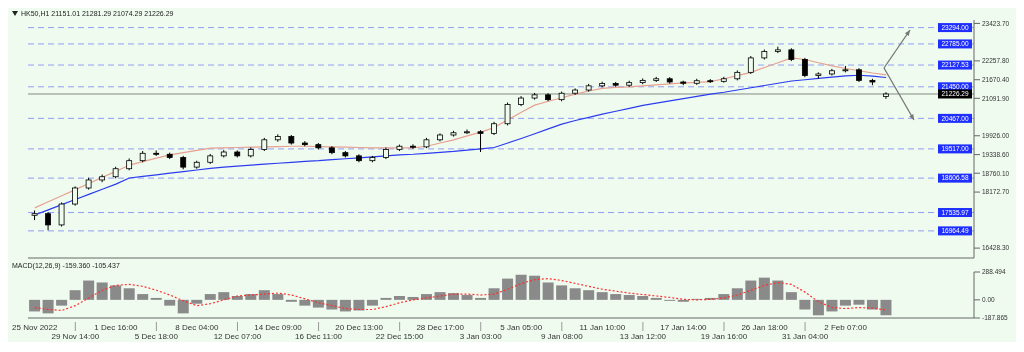  I want to click on x-tick-label: 26 Jan 18:00, so click(765, 327).